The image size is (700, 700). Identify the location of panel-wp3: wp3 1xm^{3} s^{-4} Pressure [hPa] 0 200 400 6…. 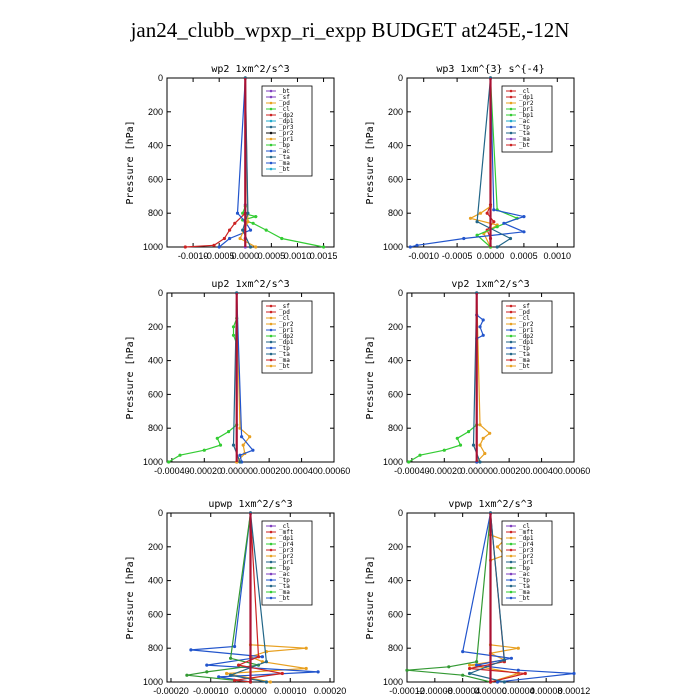
(472, 170).